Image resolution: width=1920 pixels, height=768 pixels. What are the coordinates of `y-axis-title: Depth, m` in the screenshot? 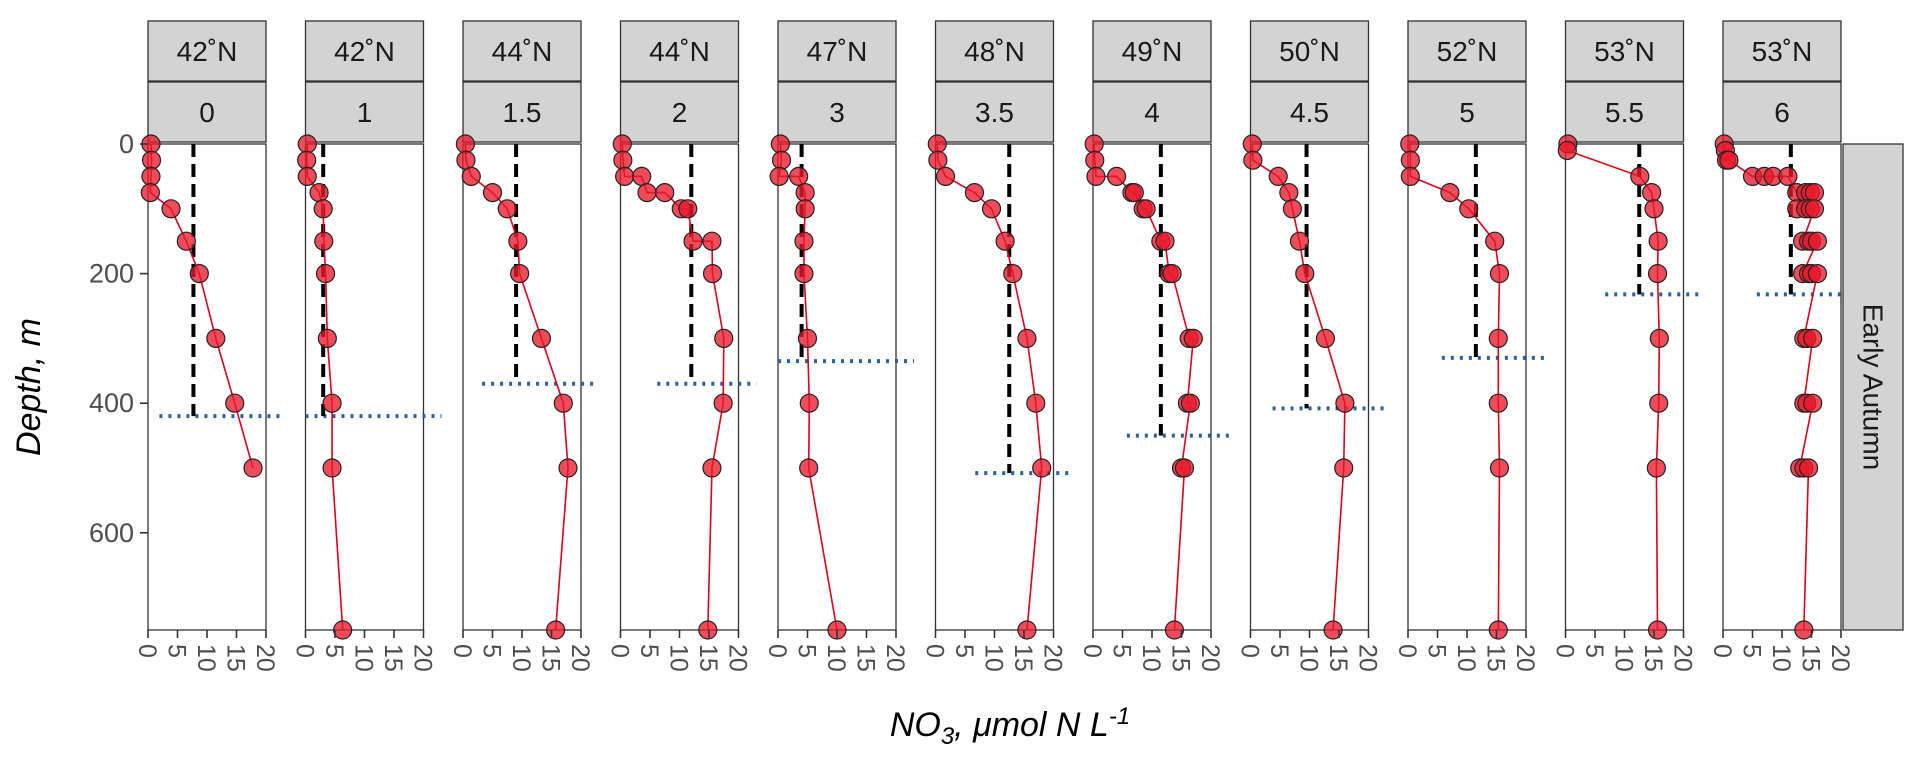 It's located at (29, 387).